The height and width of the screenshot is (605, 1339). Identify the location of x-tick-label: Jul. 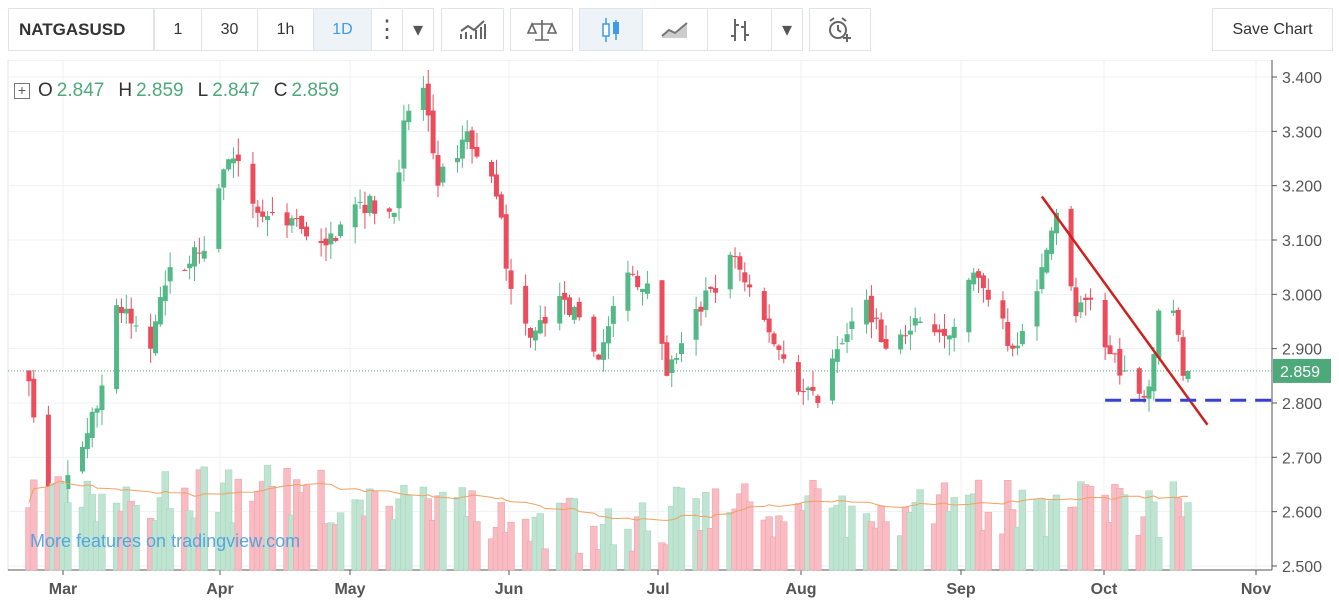
(657, 589).